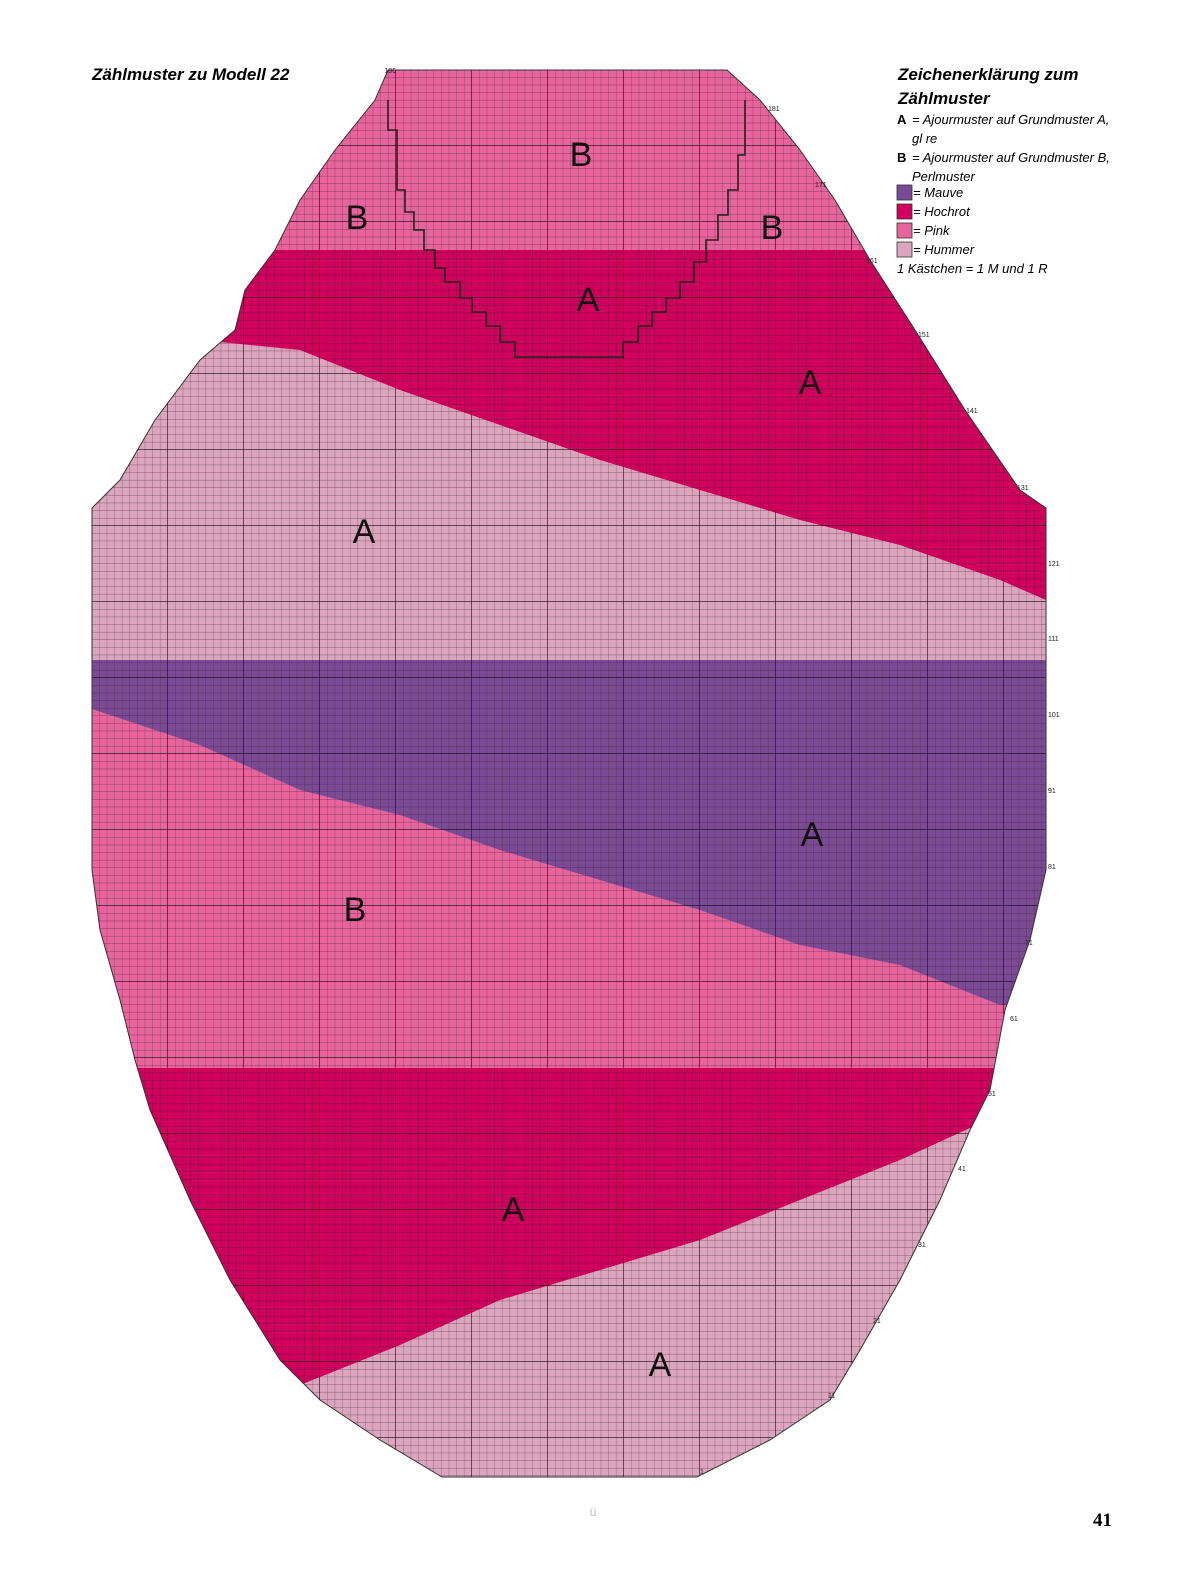 Image resolution: width=1190 pixels, height=1587 pixels. Describe the element at coordinates (1010, 119) in the screenshot. I see `legend-text: = Ajourmuster auf Grundmuster A,` at that location.